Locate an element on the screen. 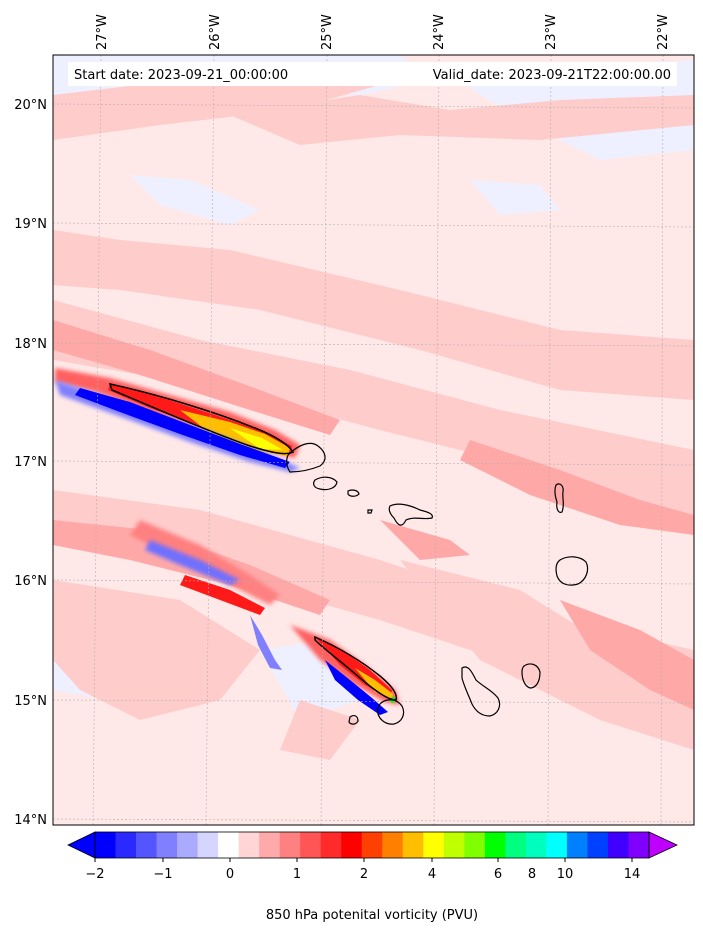 The image size is (703, 935). colorbar-tick-label: −1 is located at coordinates (162, 874).